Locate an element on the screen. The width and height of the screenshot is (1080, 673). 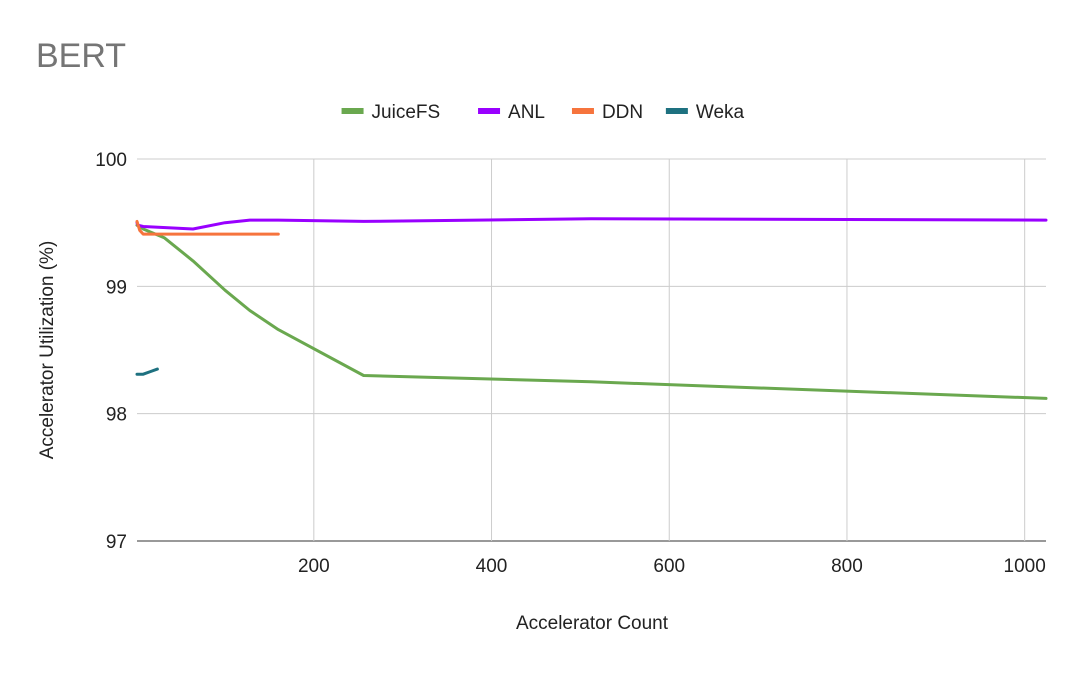
series-line-anl is located at coordinates (591, 224).